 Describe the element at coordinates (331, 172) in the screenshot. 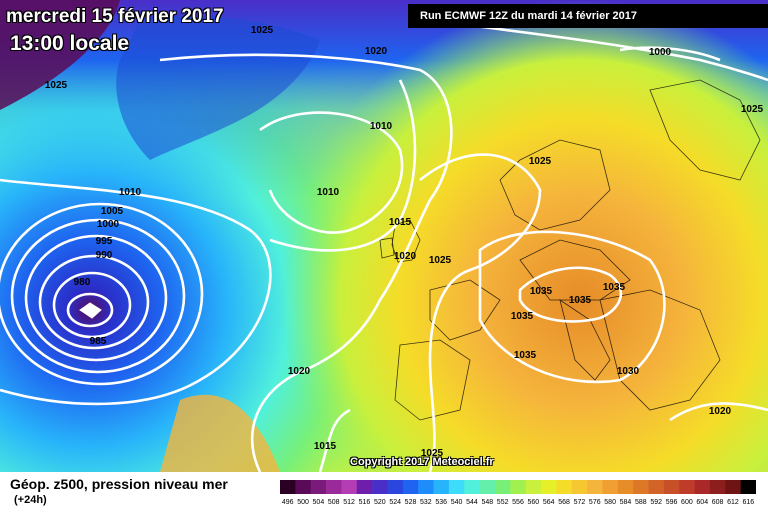

I see `isobar-1010-north` at that location.